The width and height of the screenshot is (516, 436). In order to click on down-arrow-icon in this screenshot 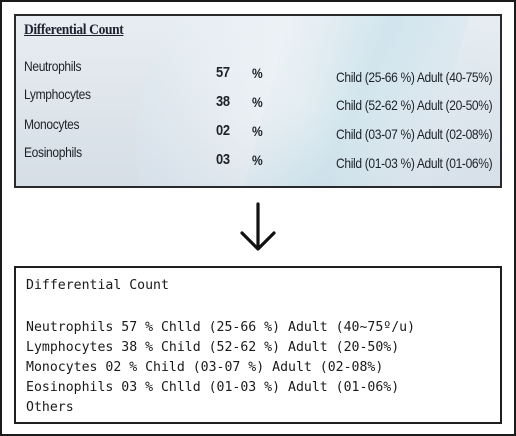, I will do `click(258, 226)`.